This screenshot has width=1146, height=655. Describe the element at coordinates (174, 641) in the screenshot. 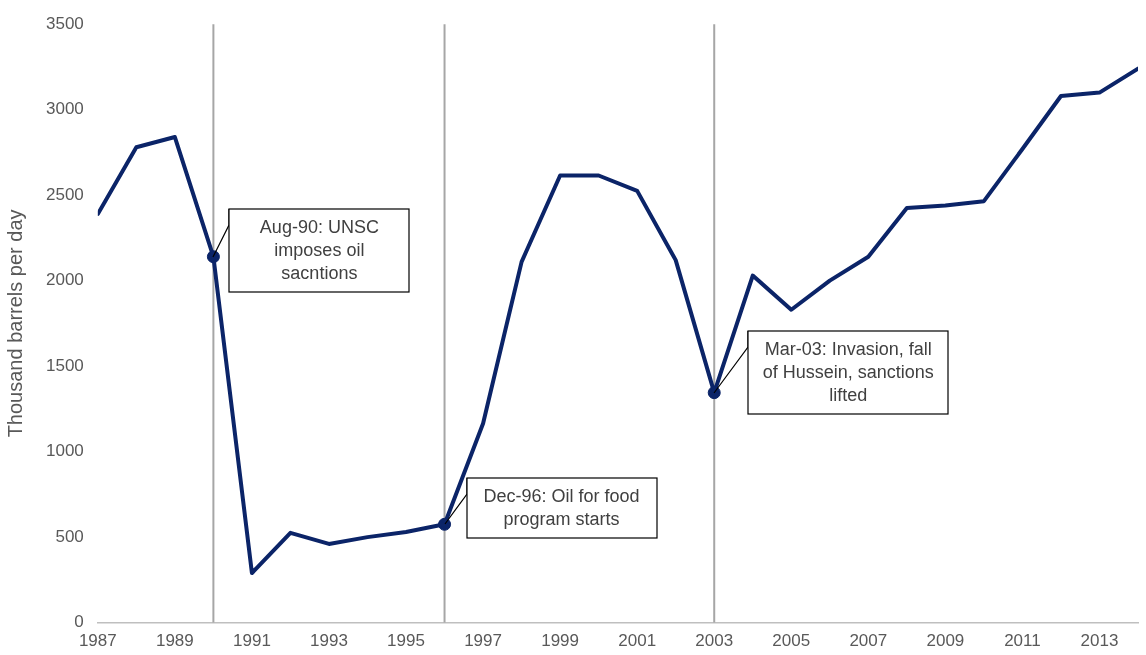

I see `x-tick-label: 1989` at that location.